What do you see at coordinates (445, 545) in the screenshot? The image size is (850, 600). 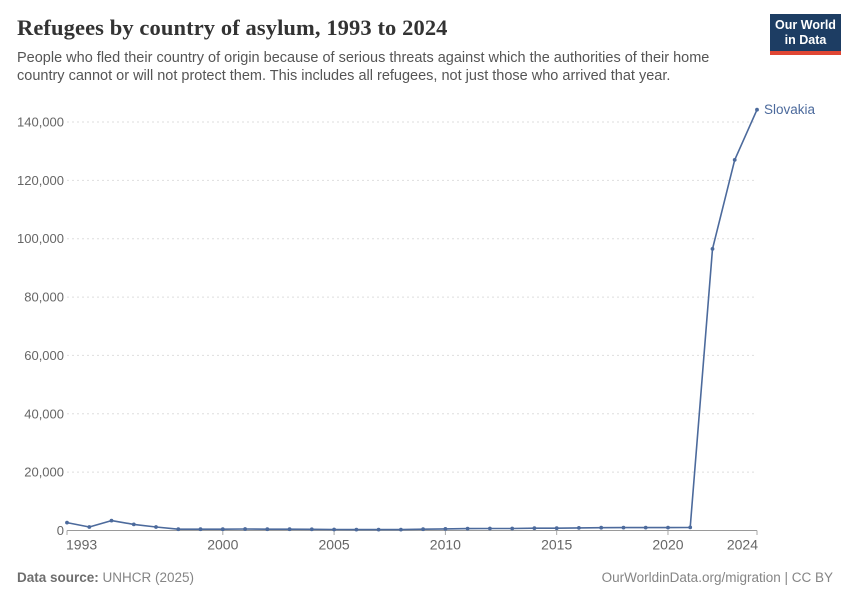 I see `x-tick-label: 2010` at bounding box center [445, 545].